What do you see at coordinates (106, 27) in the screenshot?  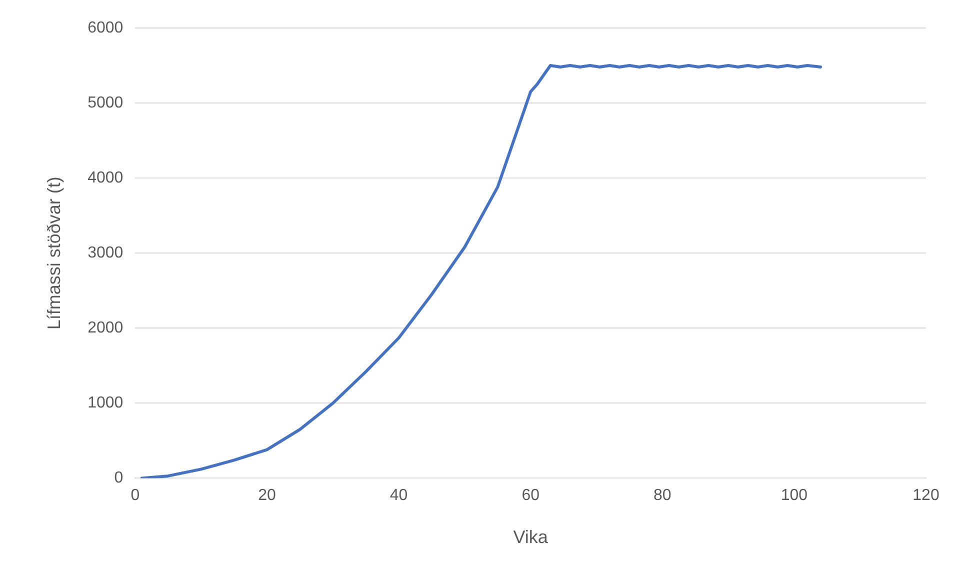 I see `y-tick-label: 6000` at bounding box center [106, 27].